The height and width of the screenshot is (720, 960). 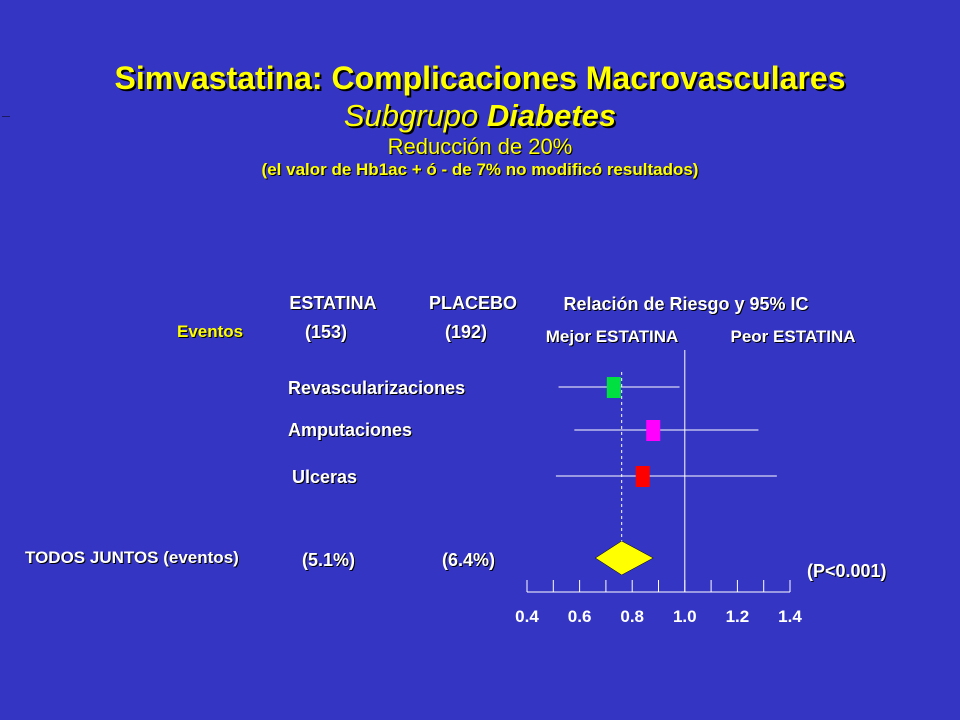 I want to click on placebo-header: PLACEBO, so click(x=473, y=303).